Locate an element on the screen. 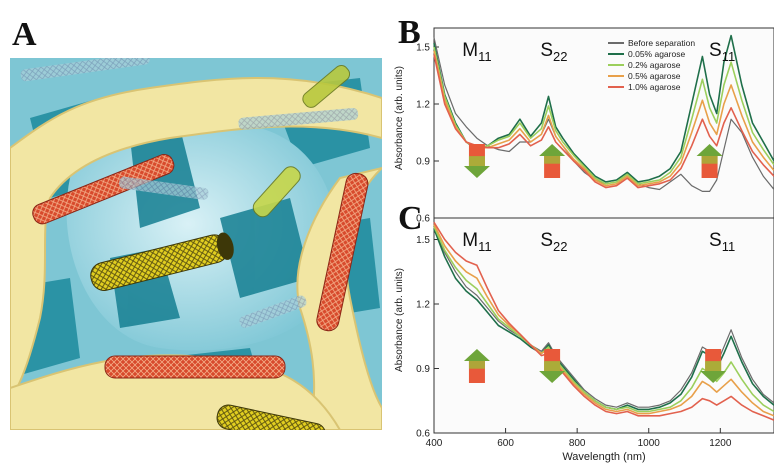 This screenshot has width=774, height=465. panel-c-ytick-label: 1.5 is located at coordinates (423, 240).